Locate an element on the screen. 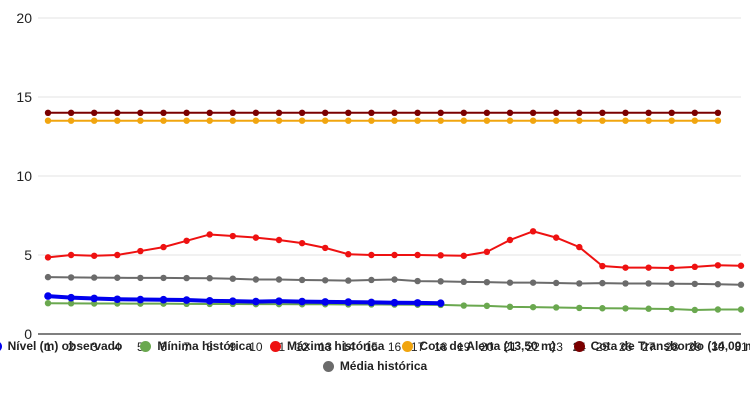  x-tick-label: 9 is located at coordinates (232, 347).